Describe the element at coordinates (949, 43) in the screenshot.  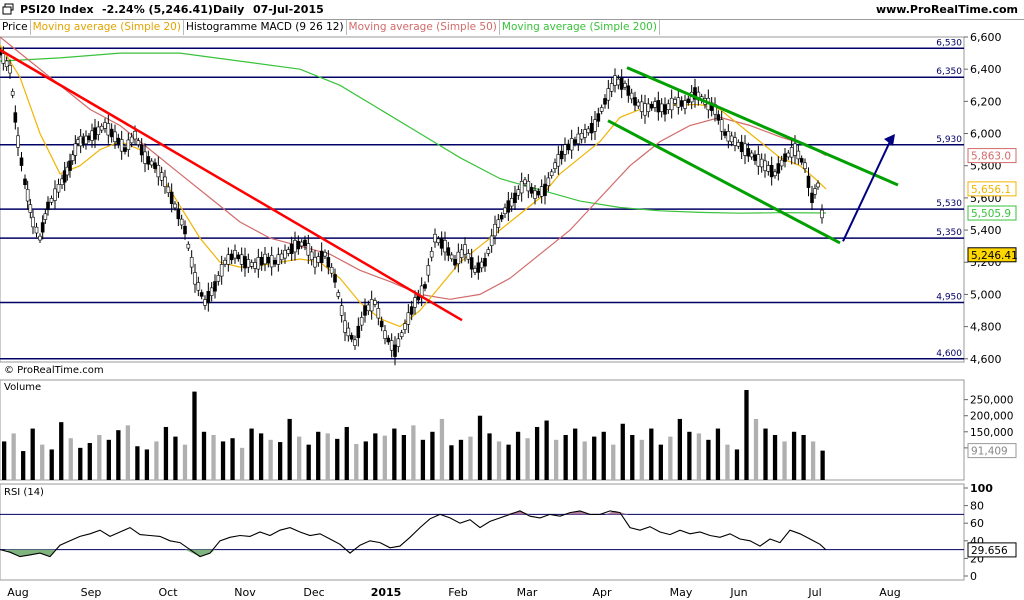
I see `level-label: 6,530` at that location.